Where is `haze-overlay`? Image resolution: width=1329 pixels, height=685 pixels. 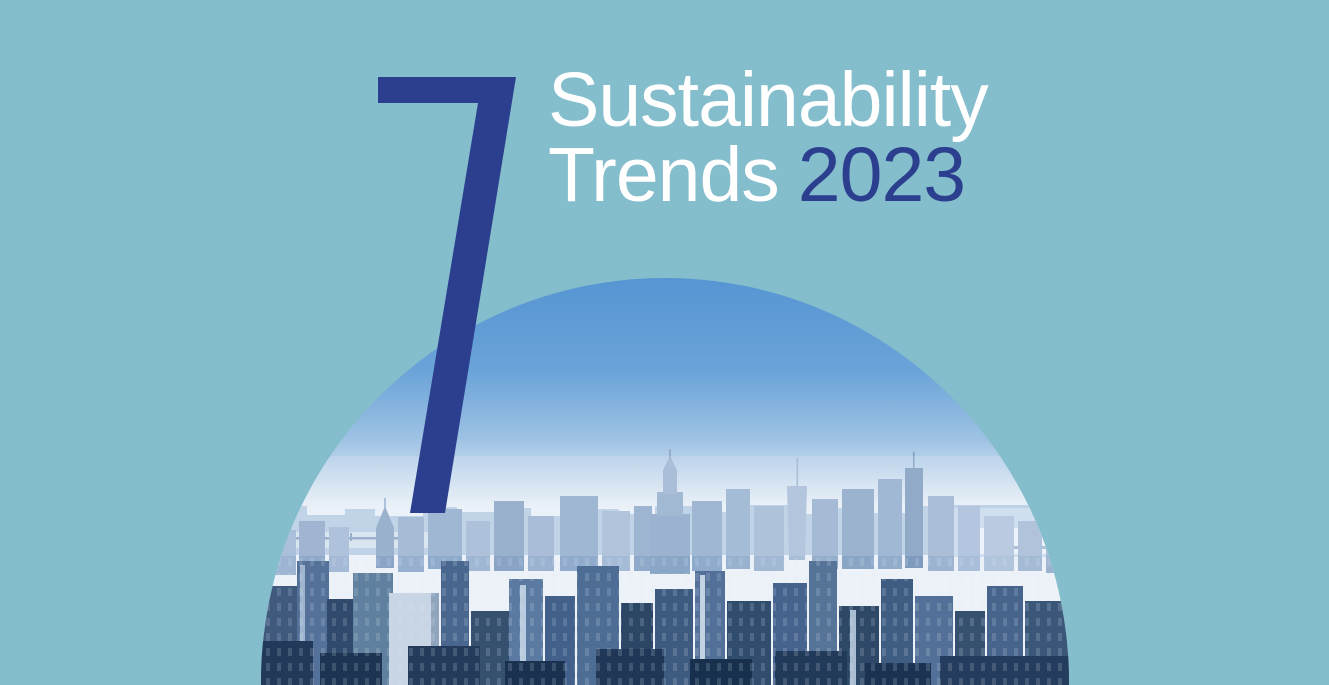
haze-overlay is located at coordinates (665, 506).